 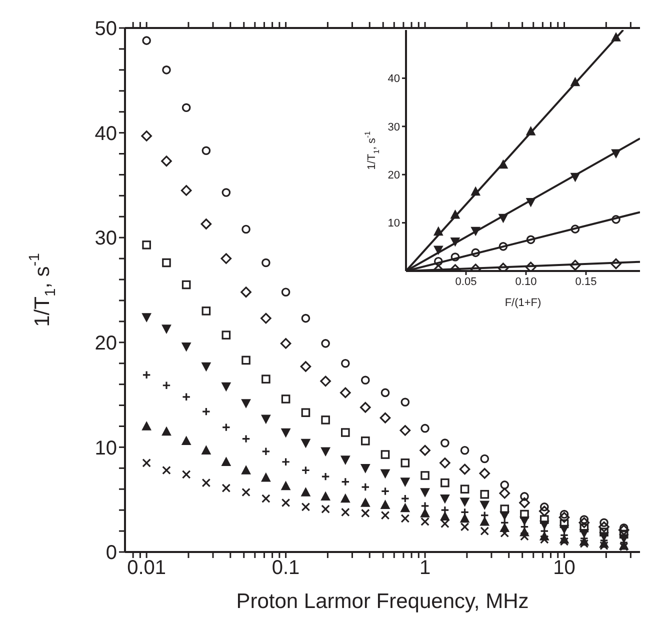 What do you see at coordinates (526, 282) in the screenshot?
I see `x-tick-label: 0.10` at bounding box center [526, 282].